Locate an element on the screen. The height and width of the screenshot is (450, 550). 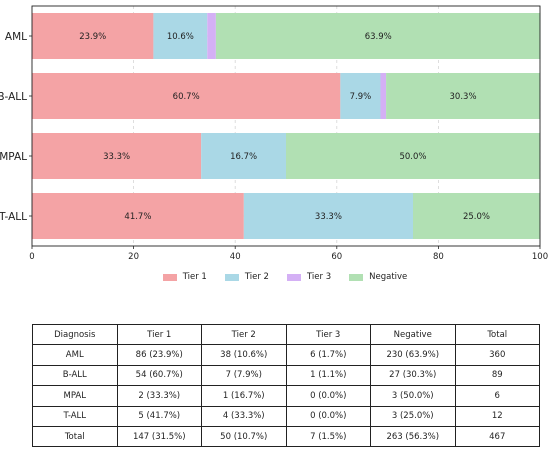
table-cell: 147 (31.5%) is located at coordinates (159, 436).